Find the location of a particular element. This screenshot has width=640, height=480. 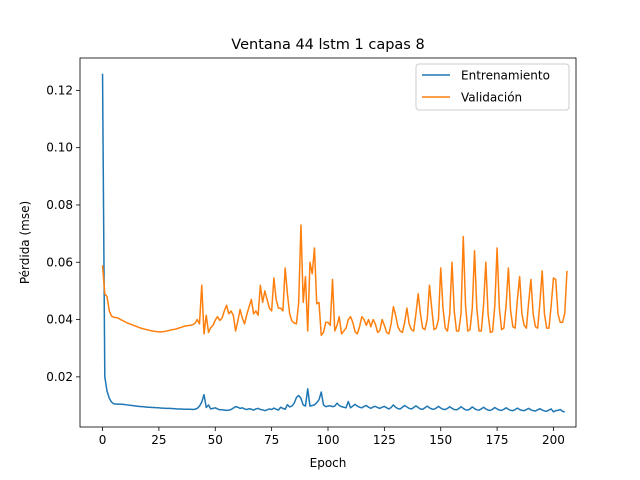

y-axis: 0.02 0.04 0.06 0.08 0.10 0.12 is located at coordinates (63, 233).